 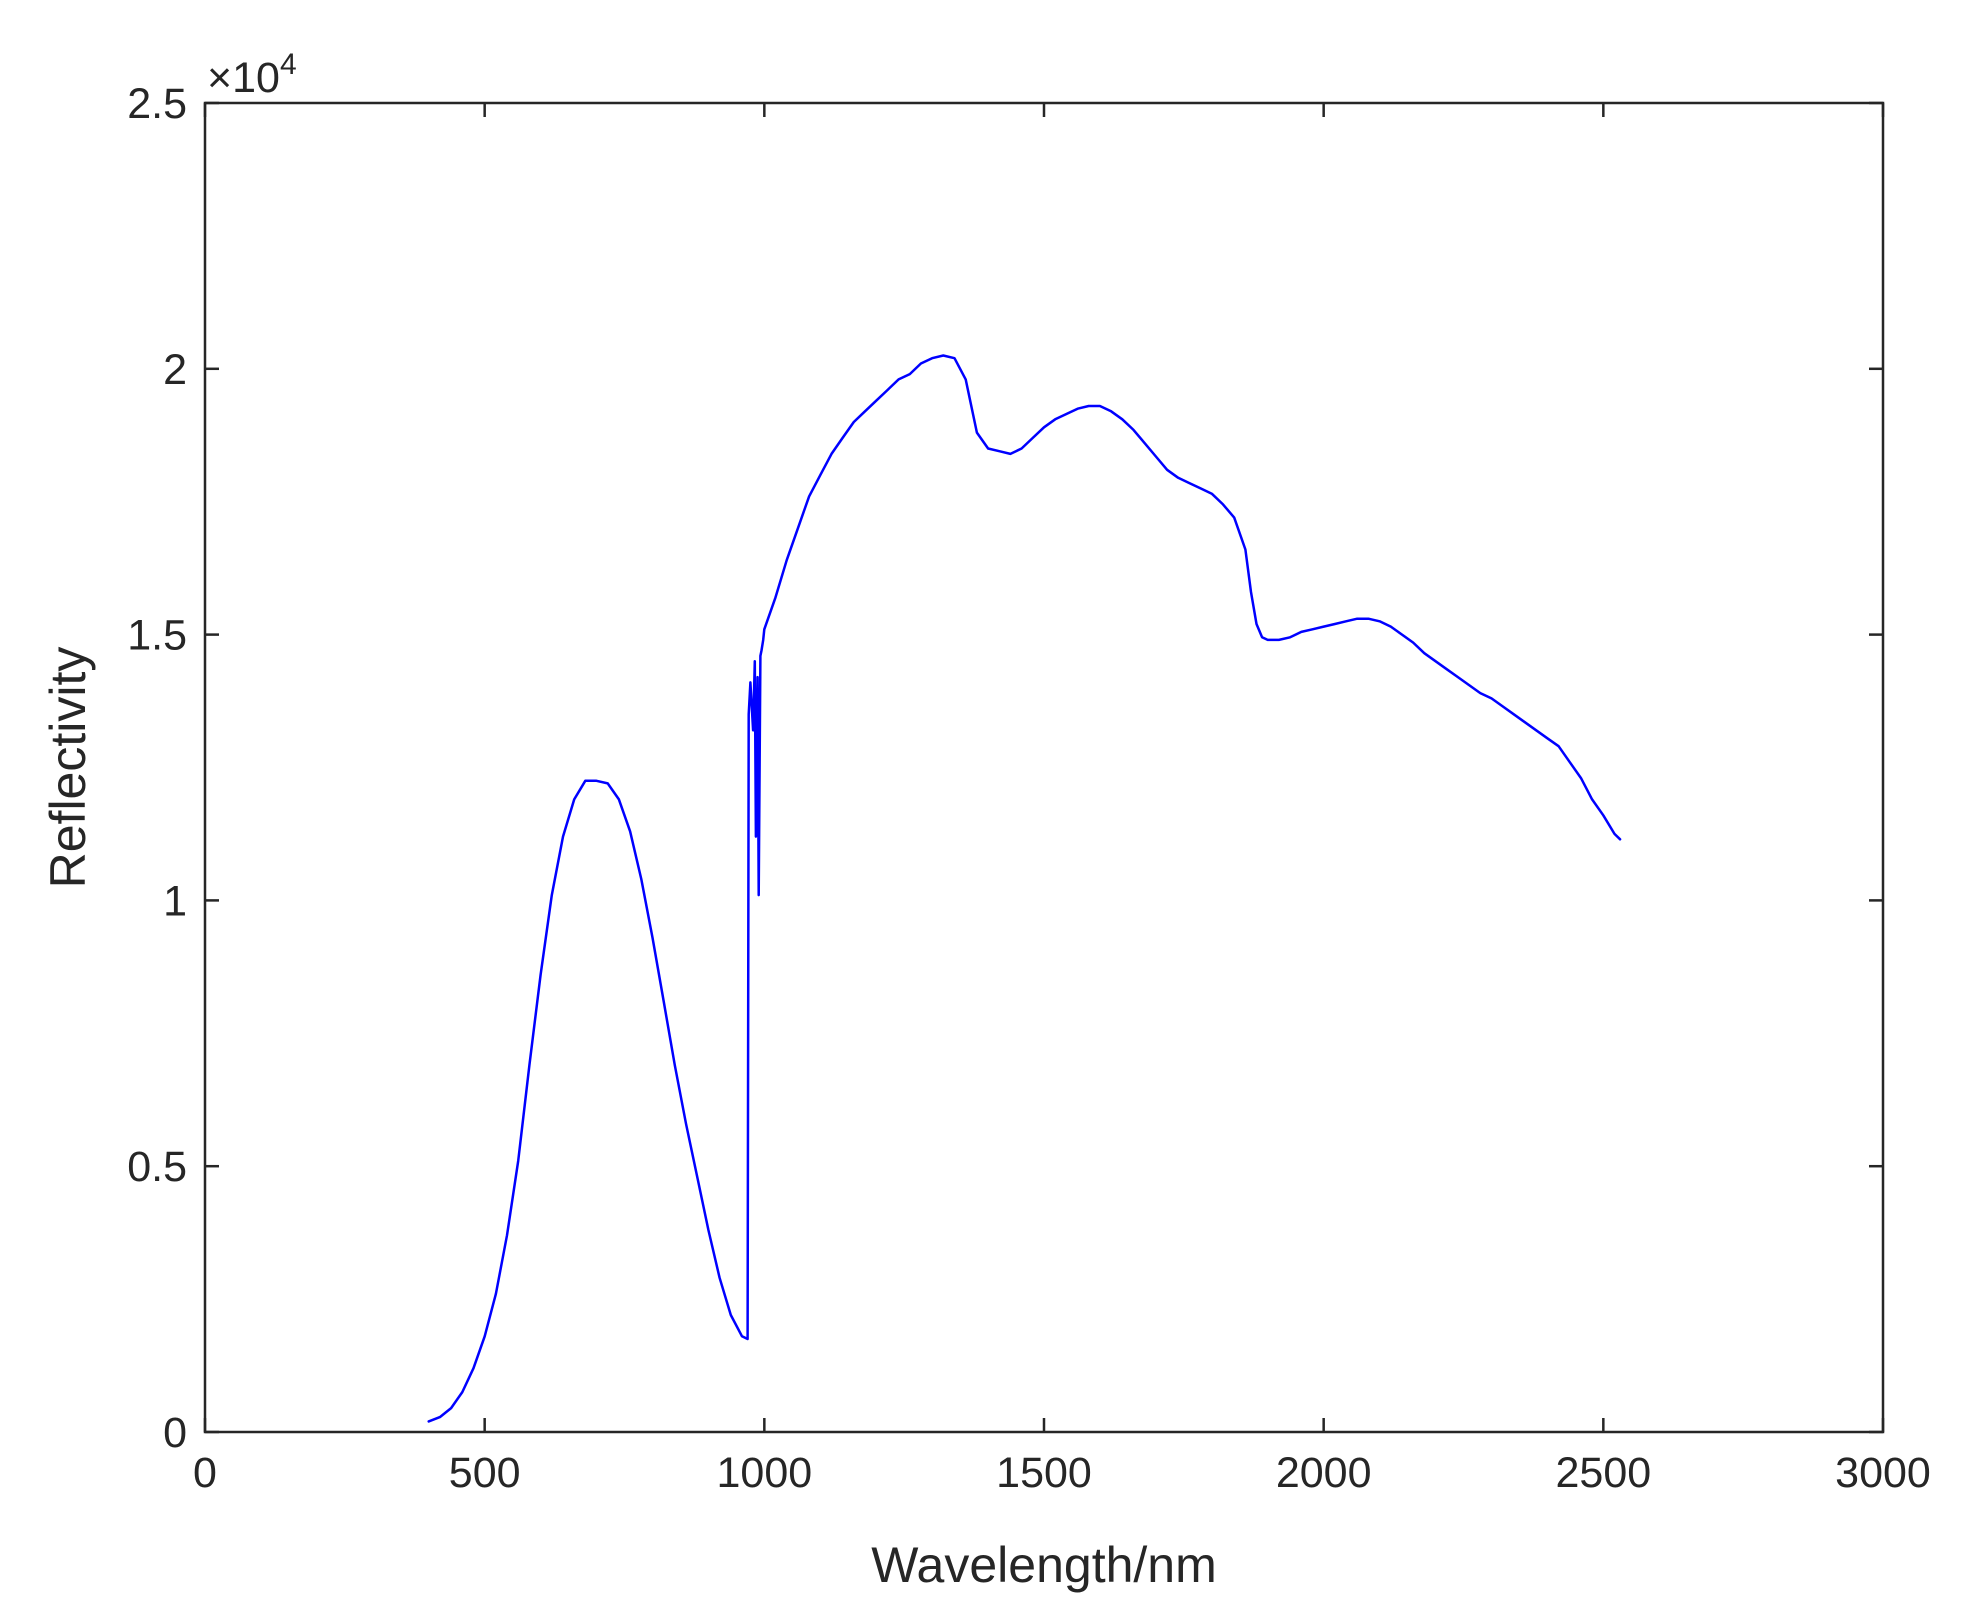 What do you see at coordinates (175, 901) in the screenshot?
I see `y-tick-label: 1` at bounding box center [175, 901].